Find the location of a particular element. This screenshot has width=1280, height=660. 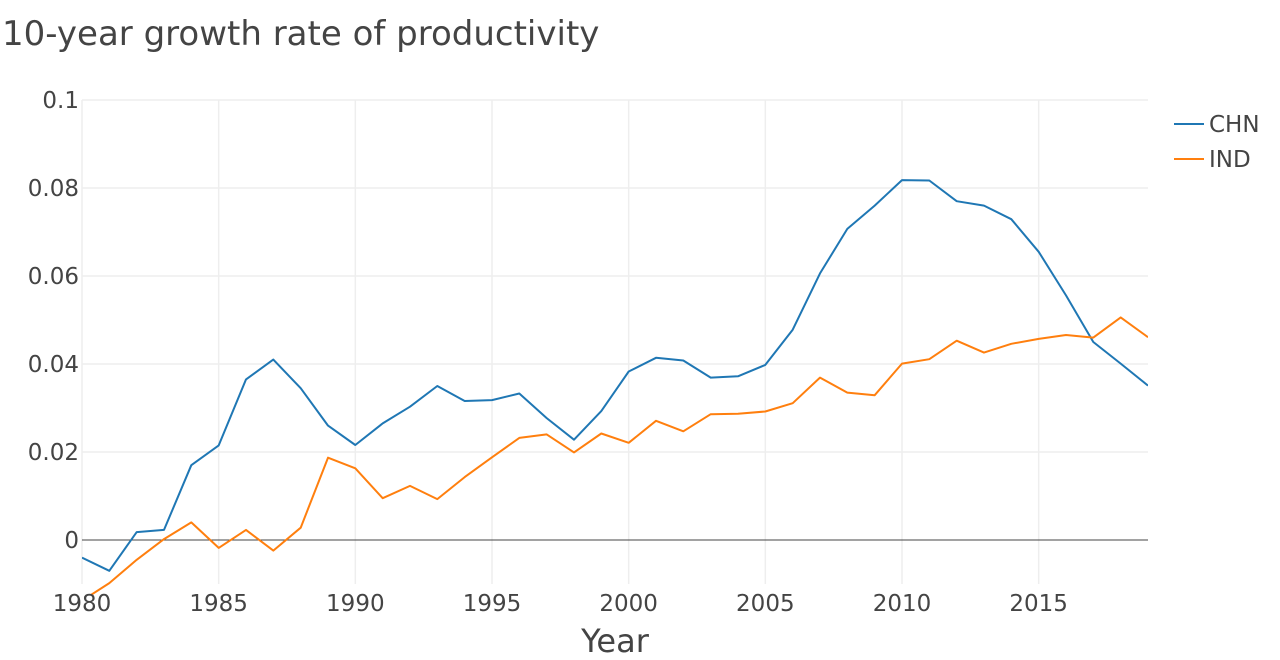

x-tick-label: 2010 is located at coordinates (902, 604).